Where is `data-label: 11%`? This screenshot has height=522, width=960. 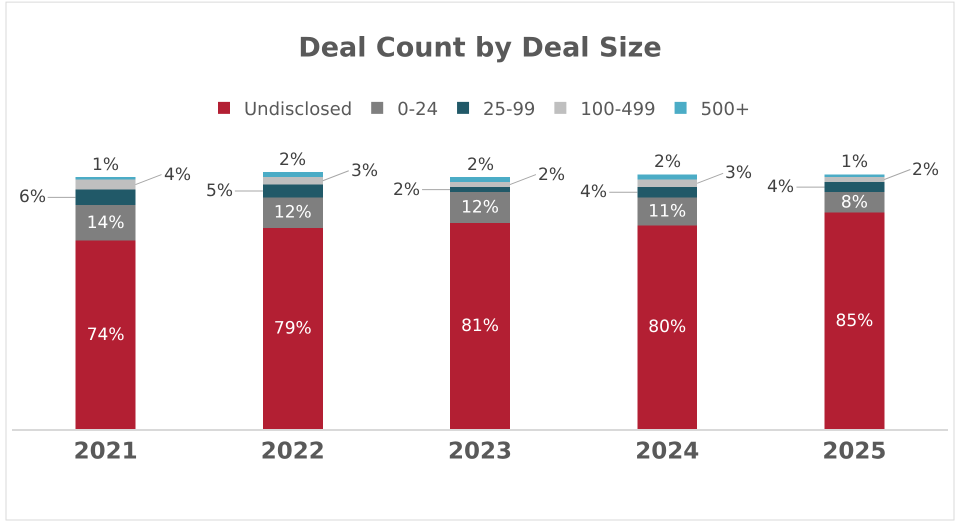
data-label: 11% is located at coordinates (667, 211).